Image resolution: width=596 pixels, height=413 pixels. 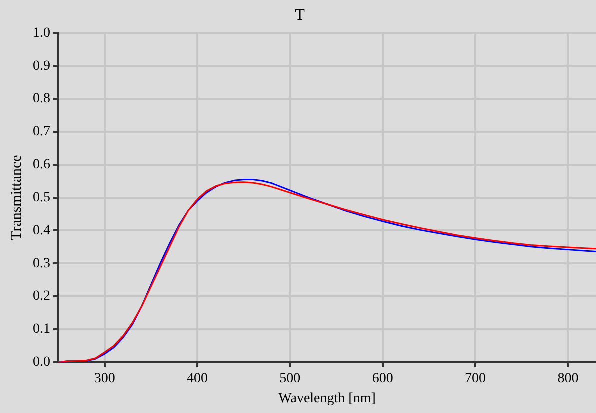 What do you see at coordinates (41, 198) in the screenshot?
I see `y-tick-label: 0.5` at bounding box center [41, 198].